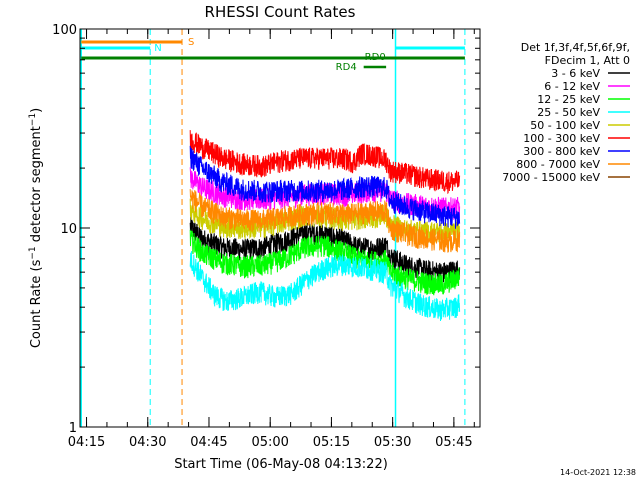  What do you see at coordinates (68, 229) in the screenshot?
I see `y-tick-label-1: 10` at bounding box center [68, 229].